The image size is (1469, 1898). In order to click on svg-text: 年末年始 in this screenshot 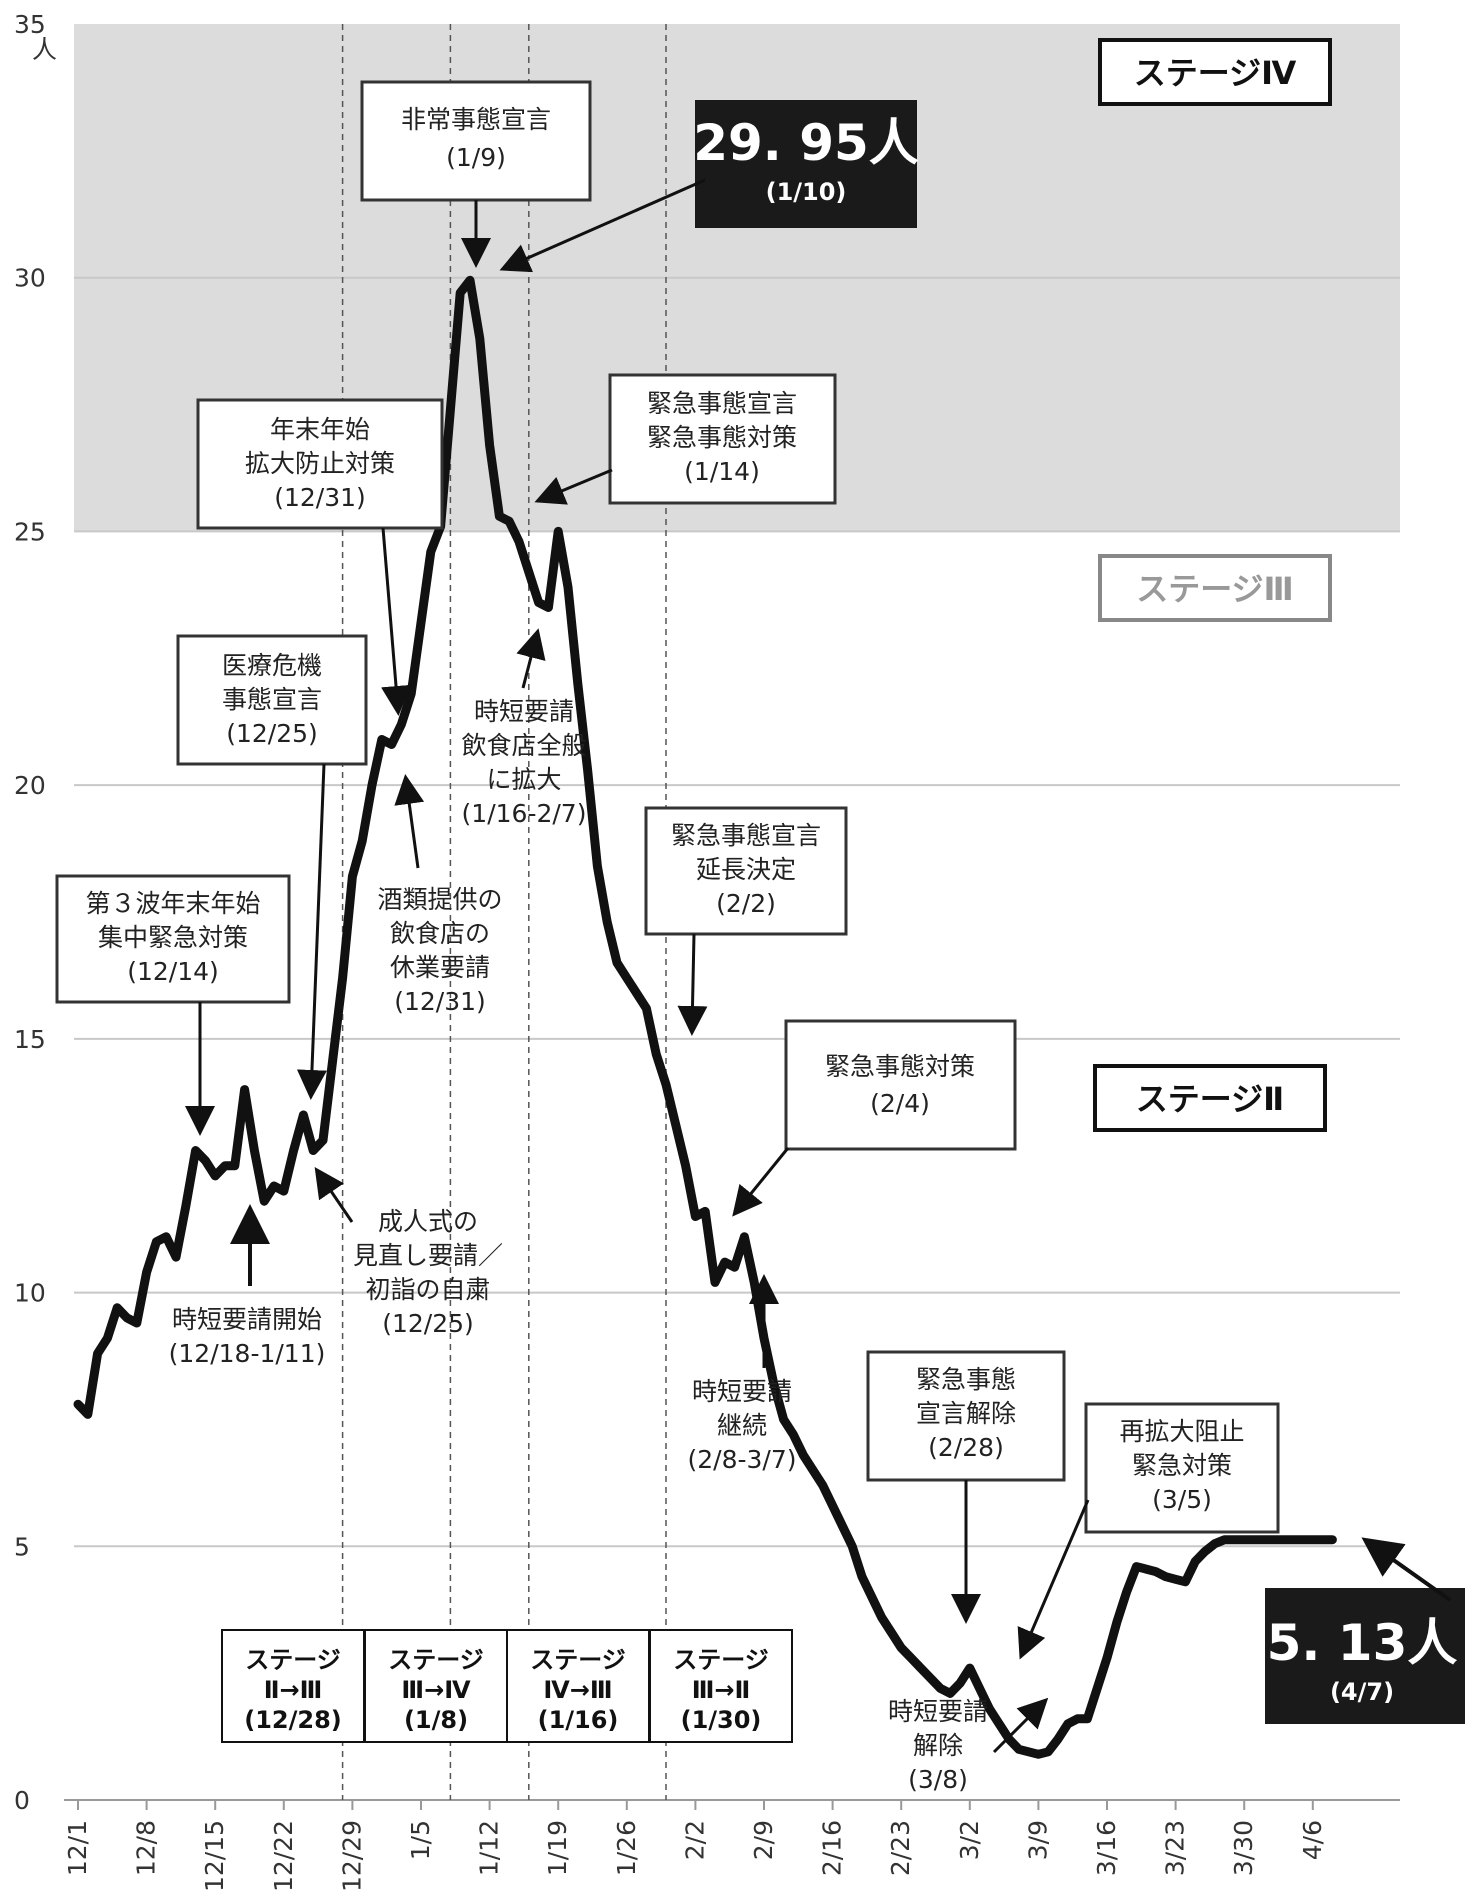, I will do `click(320, 429)`.